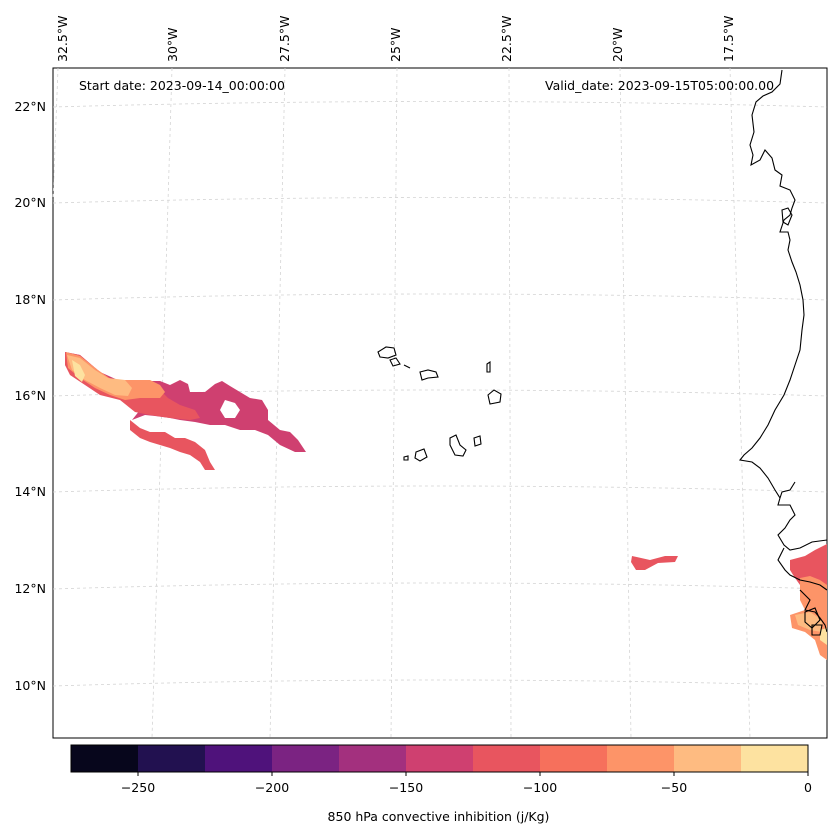  Describe the element at coordinates (660, 85) in the screenshot. I see `valid-date-label: Valid_date: 2023-09-15T05:00:00.00` at that location.